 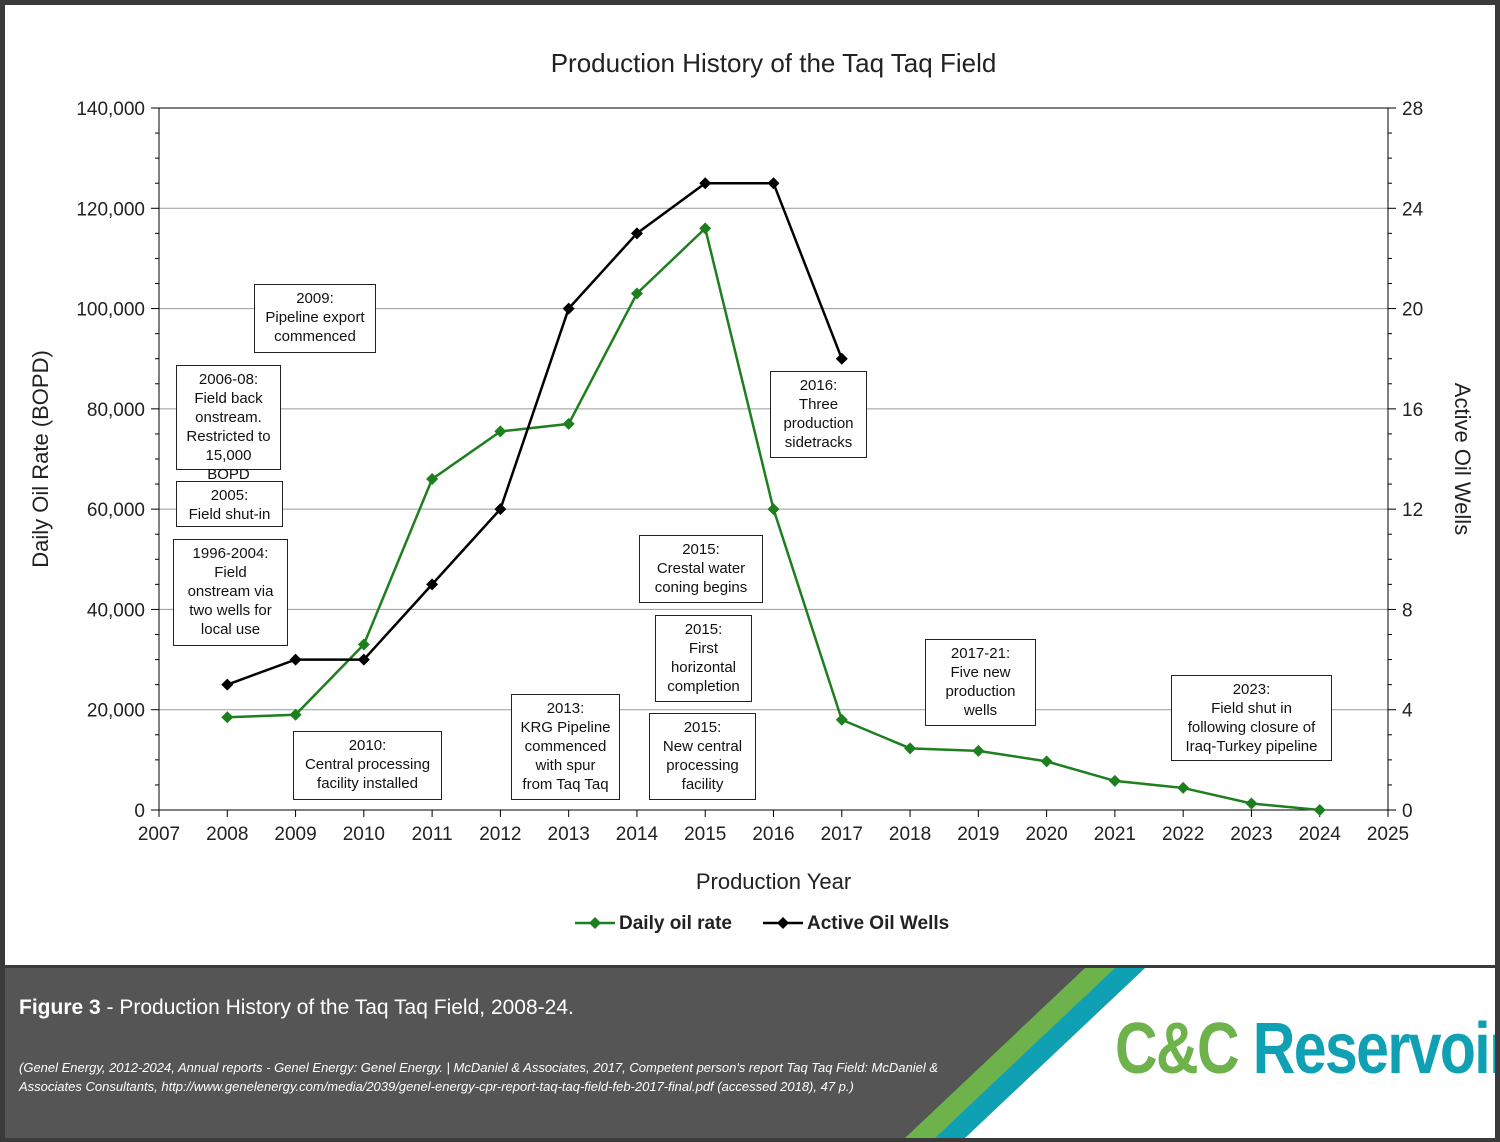 I want to click on y-tick-label: 0, so click(x=139, y=811).